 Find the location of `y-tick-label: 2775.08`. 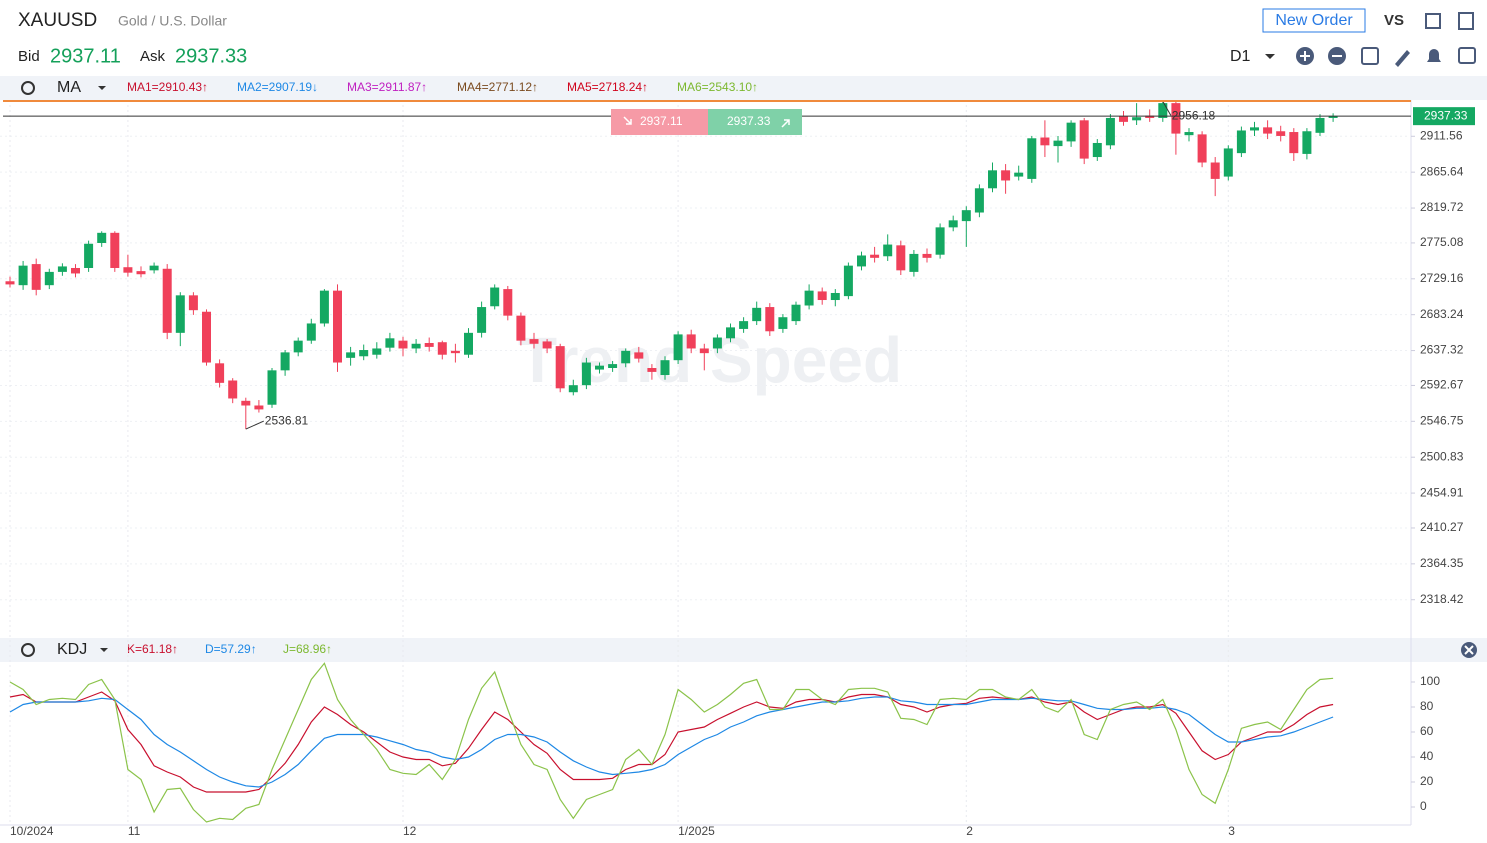

y-tick-label: 2775.08 is located at coordinates (1442, 242).